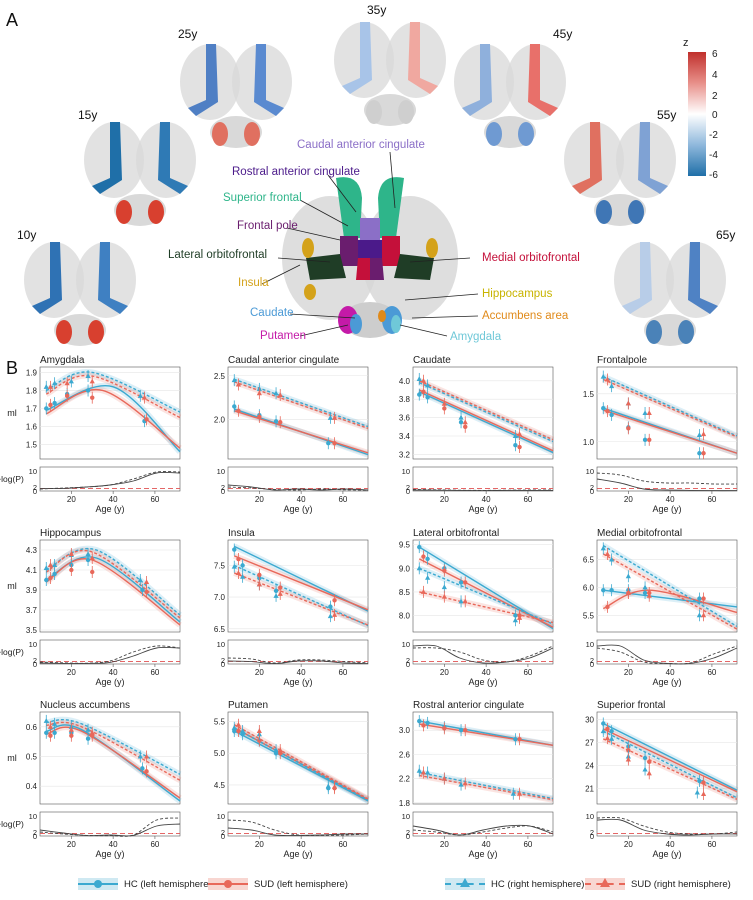 This screenshot has height=900, width=753. What do you see at coordinates (301, 844) in the screenshot?
I see `x-tick-label: 40` at bounding box center [301, 844].